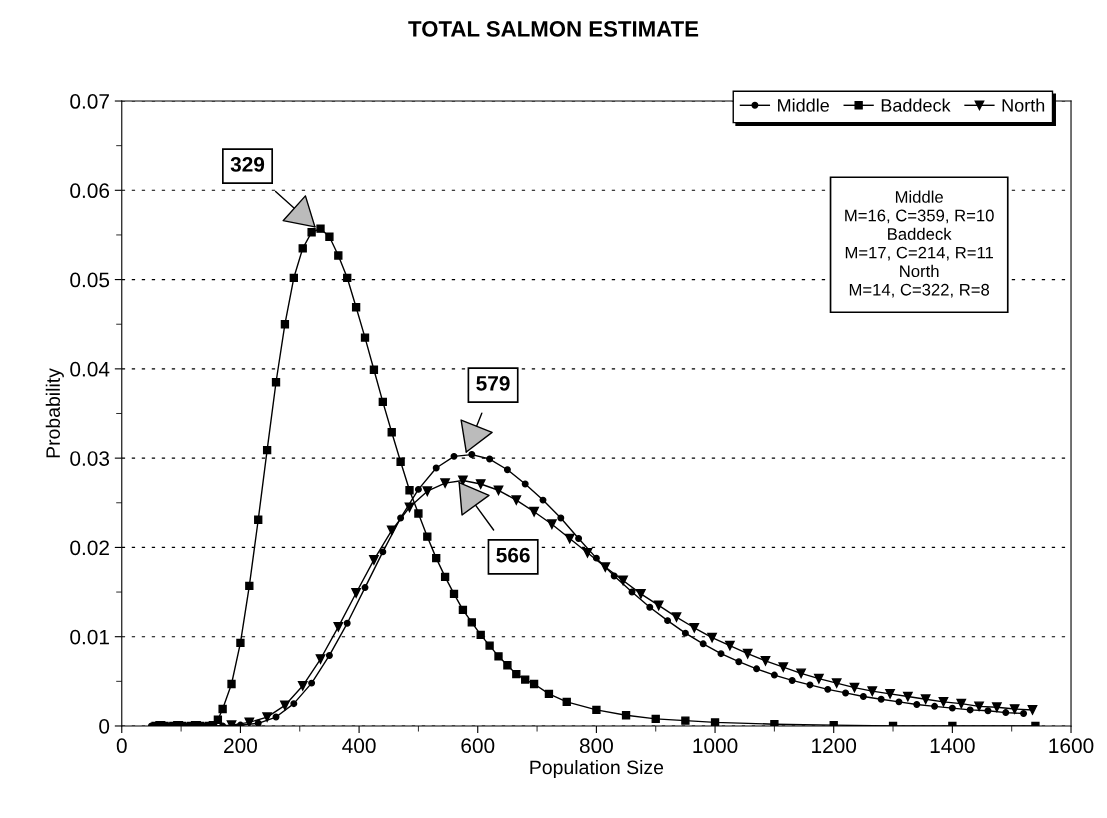  Describe the element at coordinates (919, 244) in the screenshot. I see `annotation: Middle M=16, C=359, R=10 Baddeck M=17, C=214, R=11 North M=14, C=322, R=8` at that location.